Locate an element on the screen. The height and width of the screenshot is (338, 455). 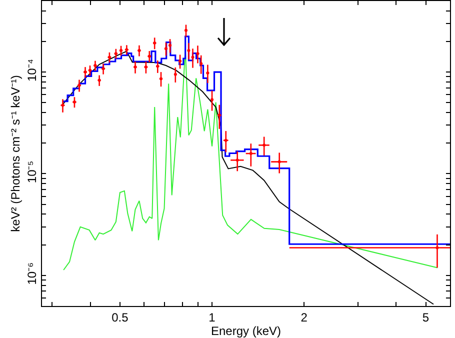
x-tick-label: 0.5 is located at coordinates (120, 317).